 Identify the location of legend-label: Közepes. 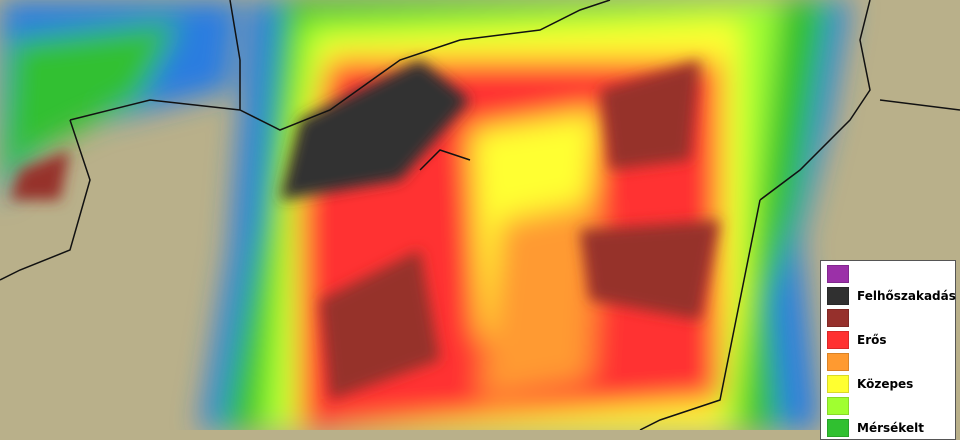
(885, 384).